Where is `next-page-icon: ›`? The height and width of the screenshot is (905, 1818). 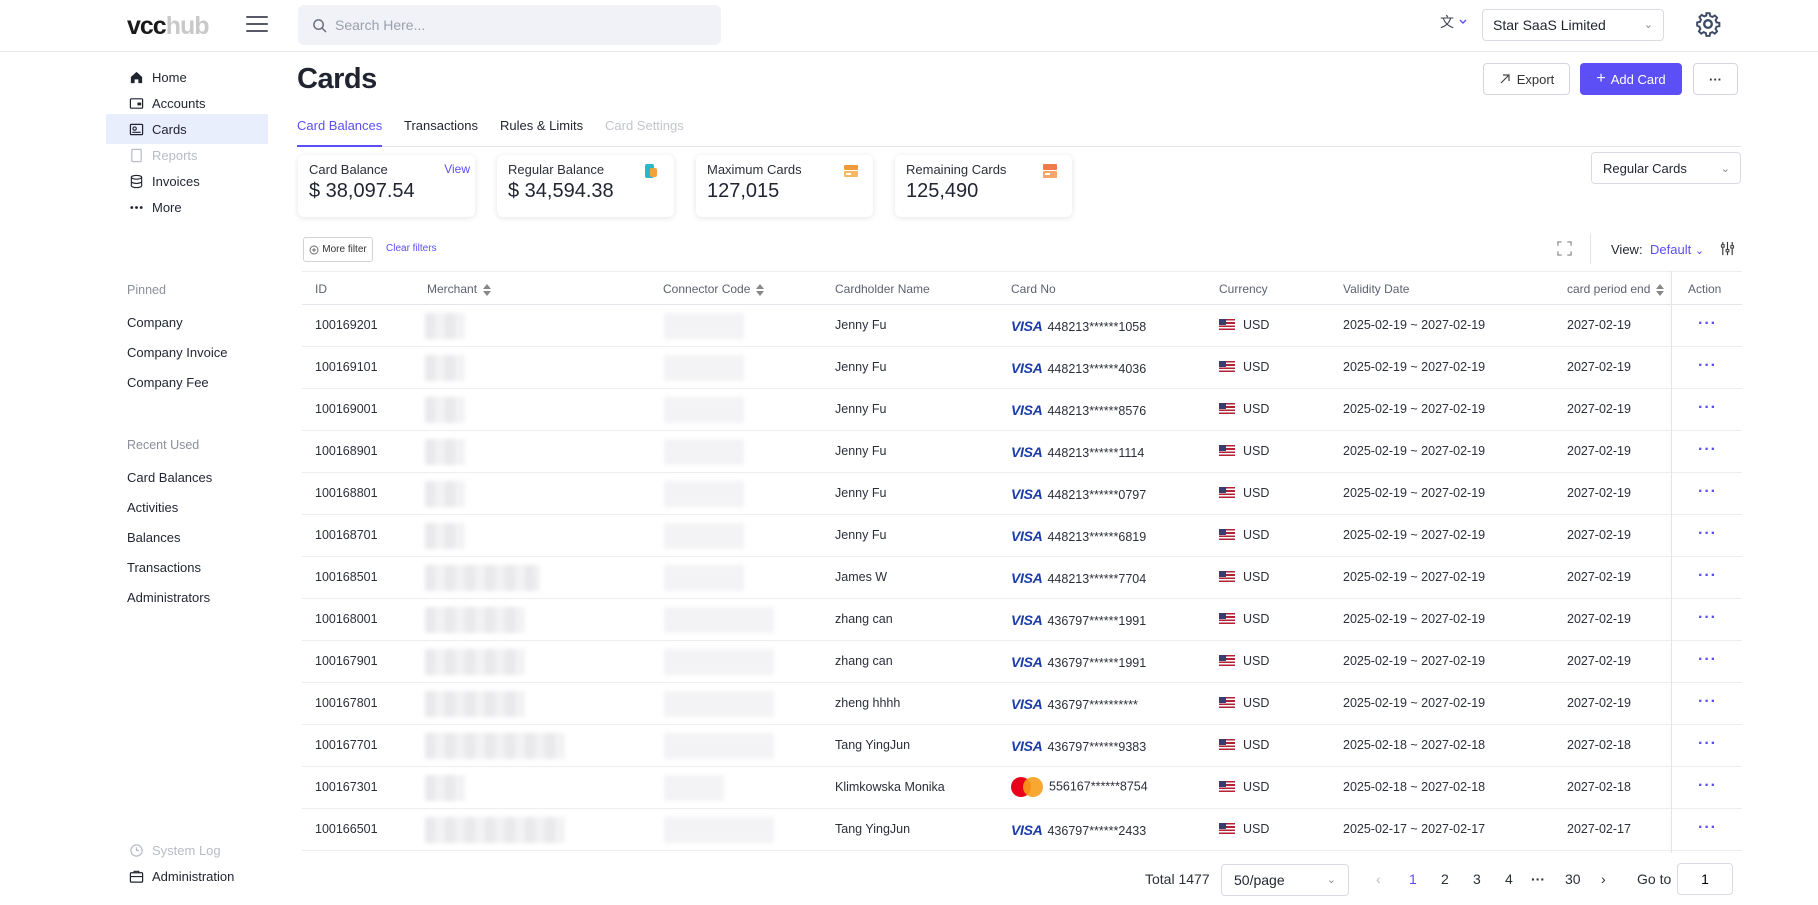 next-page-icon: › is located at coordinates (1603, 879).